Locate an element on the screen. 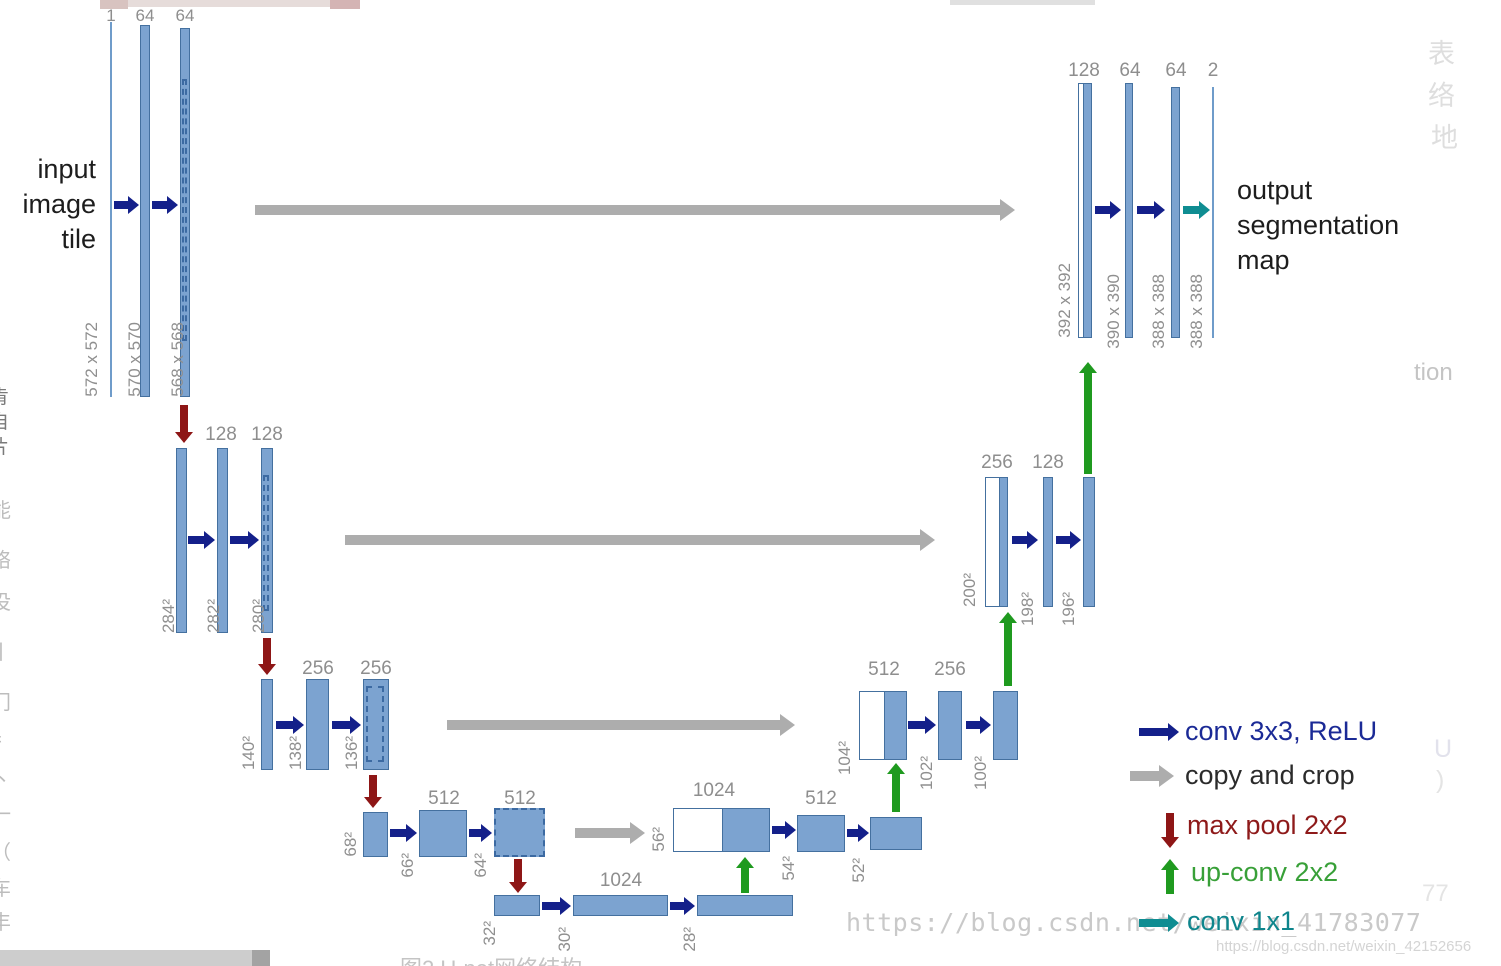  page-text-fragment: 一 is located at coordinates (5, 815).